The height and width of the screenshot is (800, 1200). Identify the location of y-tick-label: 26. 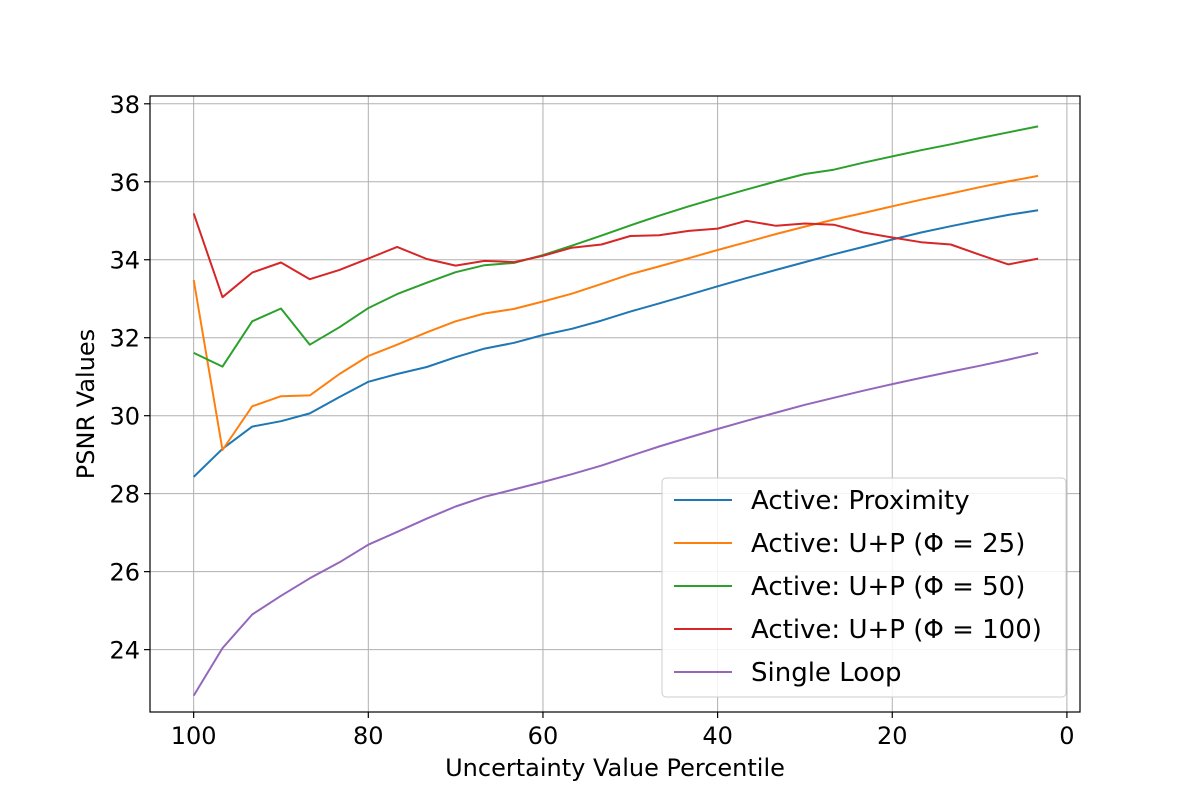
(124, 573).